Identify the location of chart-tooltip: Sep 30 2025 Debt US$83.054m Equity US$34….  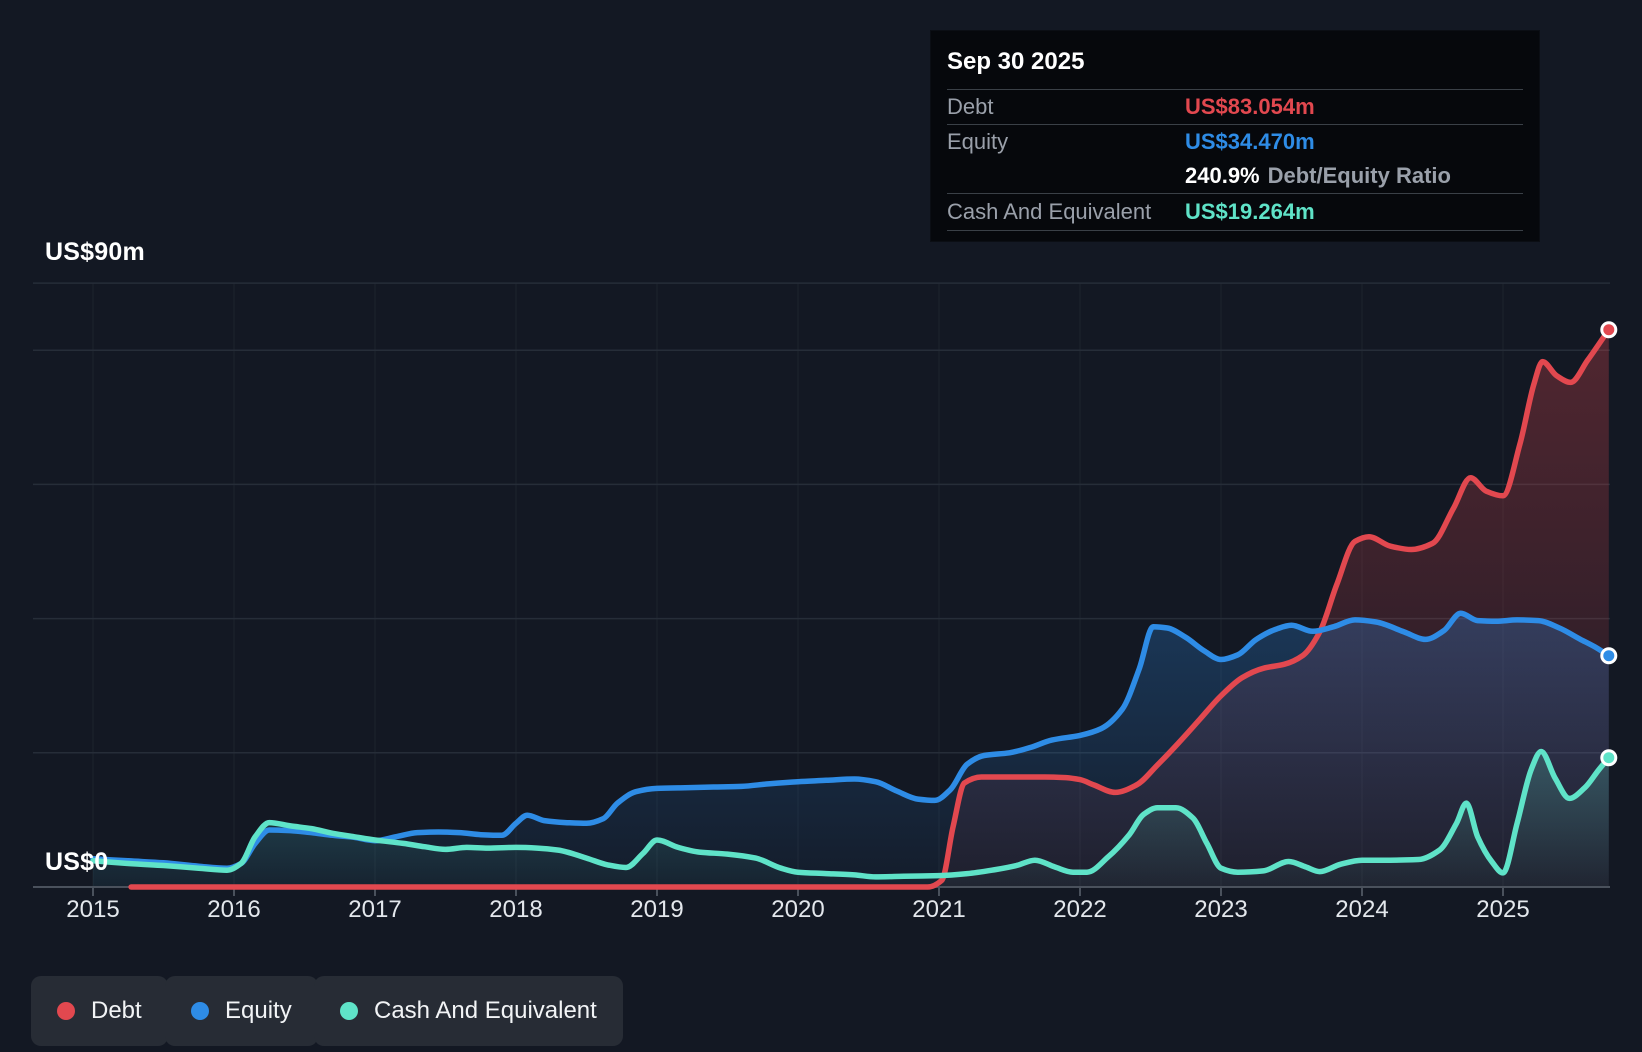
(1235, 136).